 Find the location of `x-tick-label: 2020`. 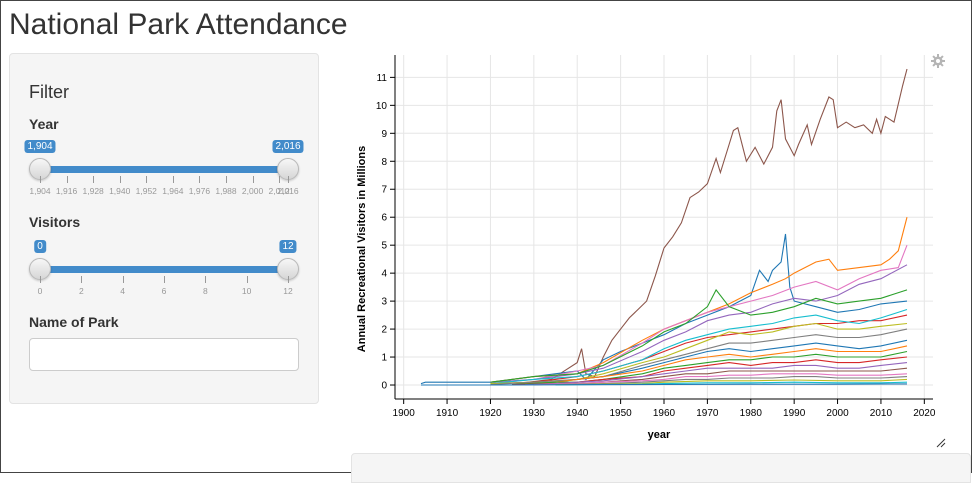

x-tick-label: 2020 is located at coordinates (924, 413).